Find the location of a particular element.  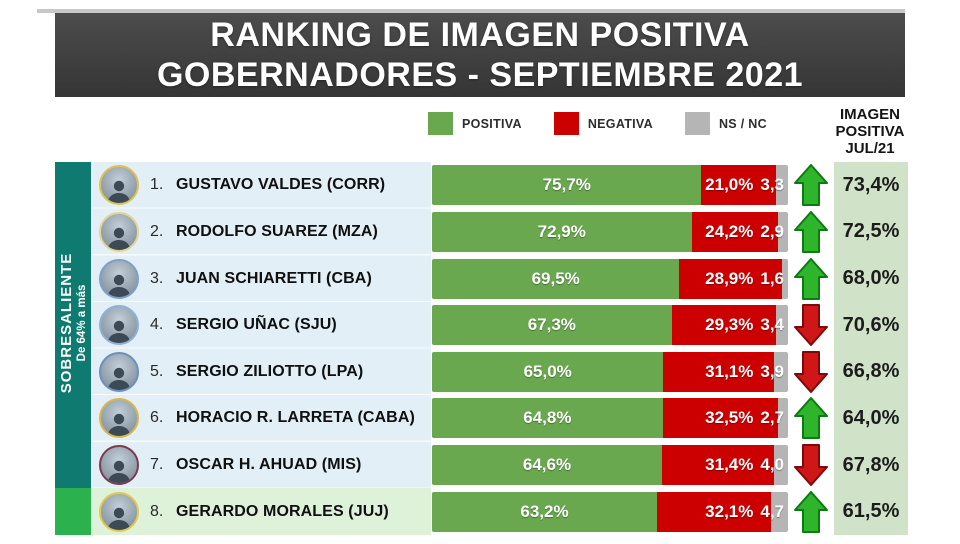

category-range-label: De 64% a más is located at coordinates (81, 323).